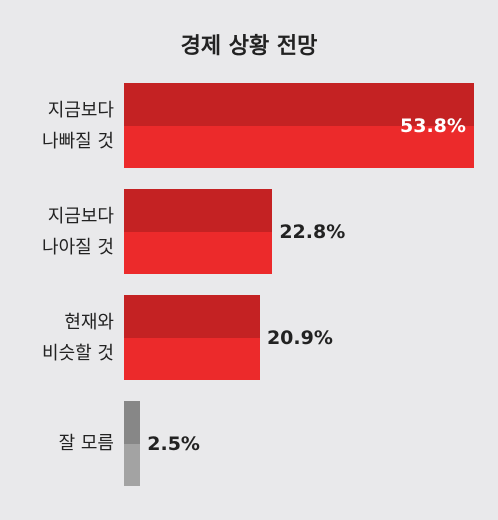 Image resolution: width=498 pixels, height=520 pixels. Describe the element at coordinates (173, 443) in the screenshot. I see `value-label: 2.5%` at that location.